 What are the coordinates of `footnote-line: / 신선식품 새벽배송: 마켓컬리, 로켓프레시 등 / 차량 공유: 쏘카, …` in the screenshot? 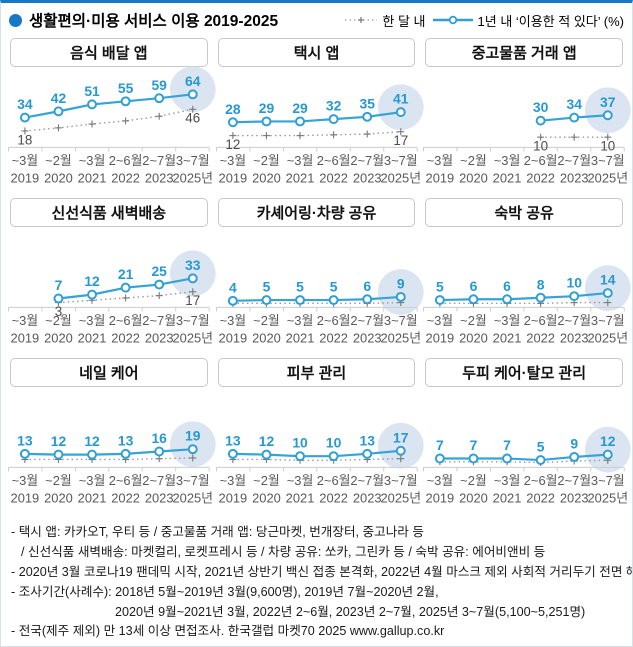 It's located at (283, 551).